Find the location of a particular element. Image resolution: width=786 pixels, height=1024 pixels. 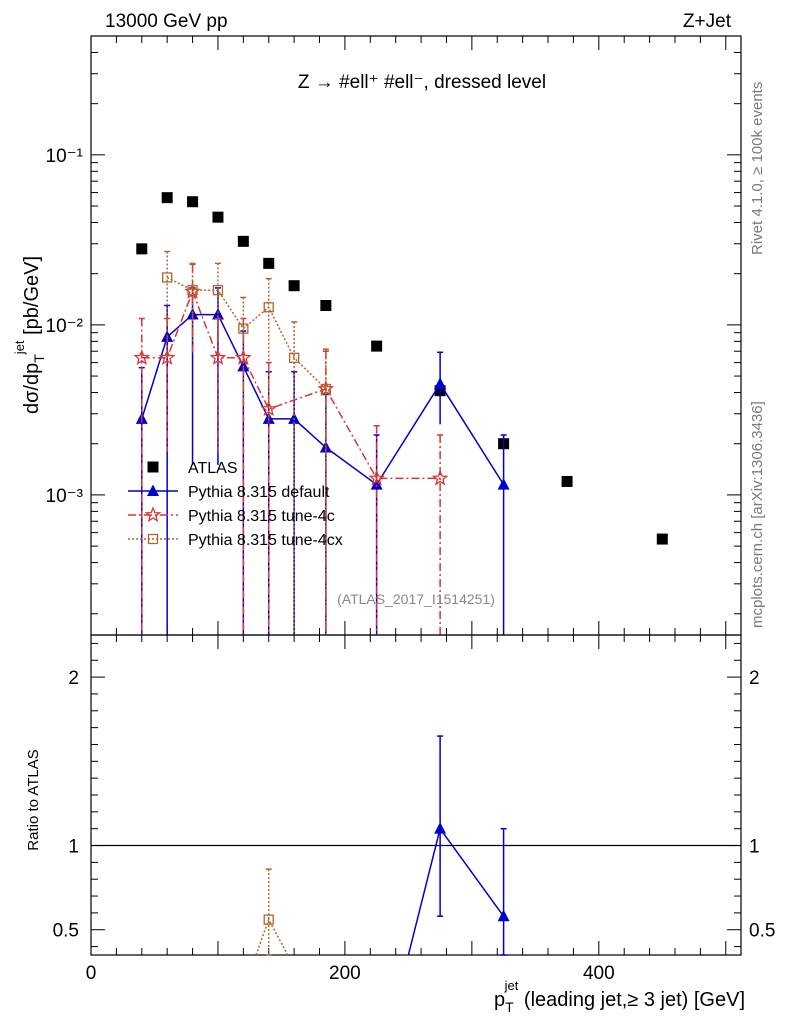

x-axis-label-main: p is located at coordinates (499, 1000).